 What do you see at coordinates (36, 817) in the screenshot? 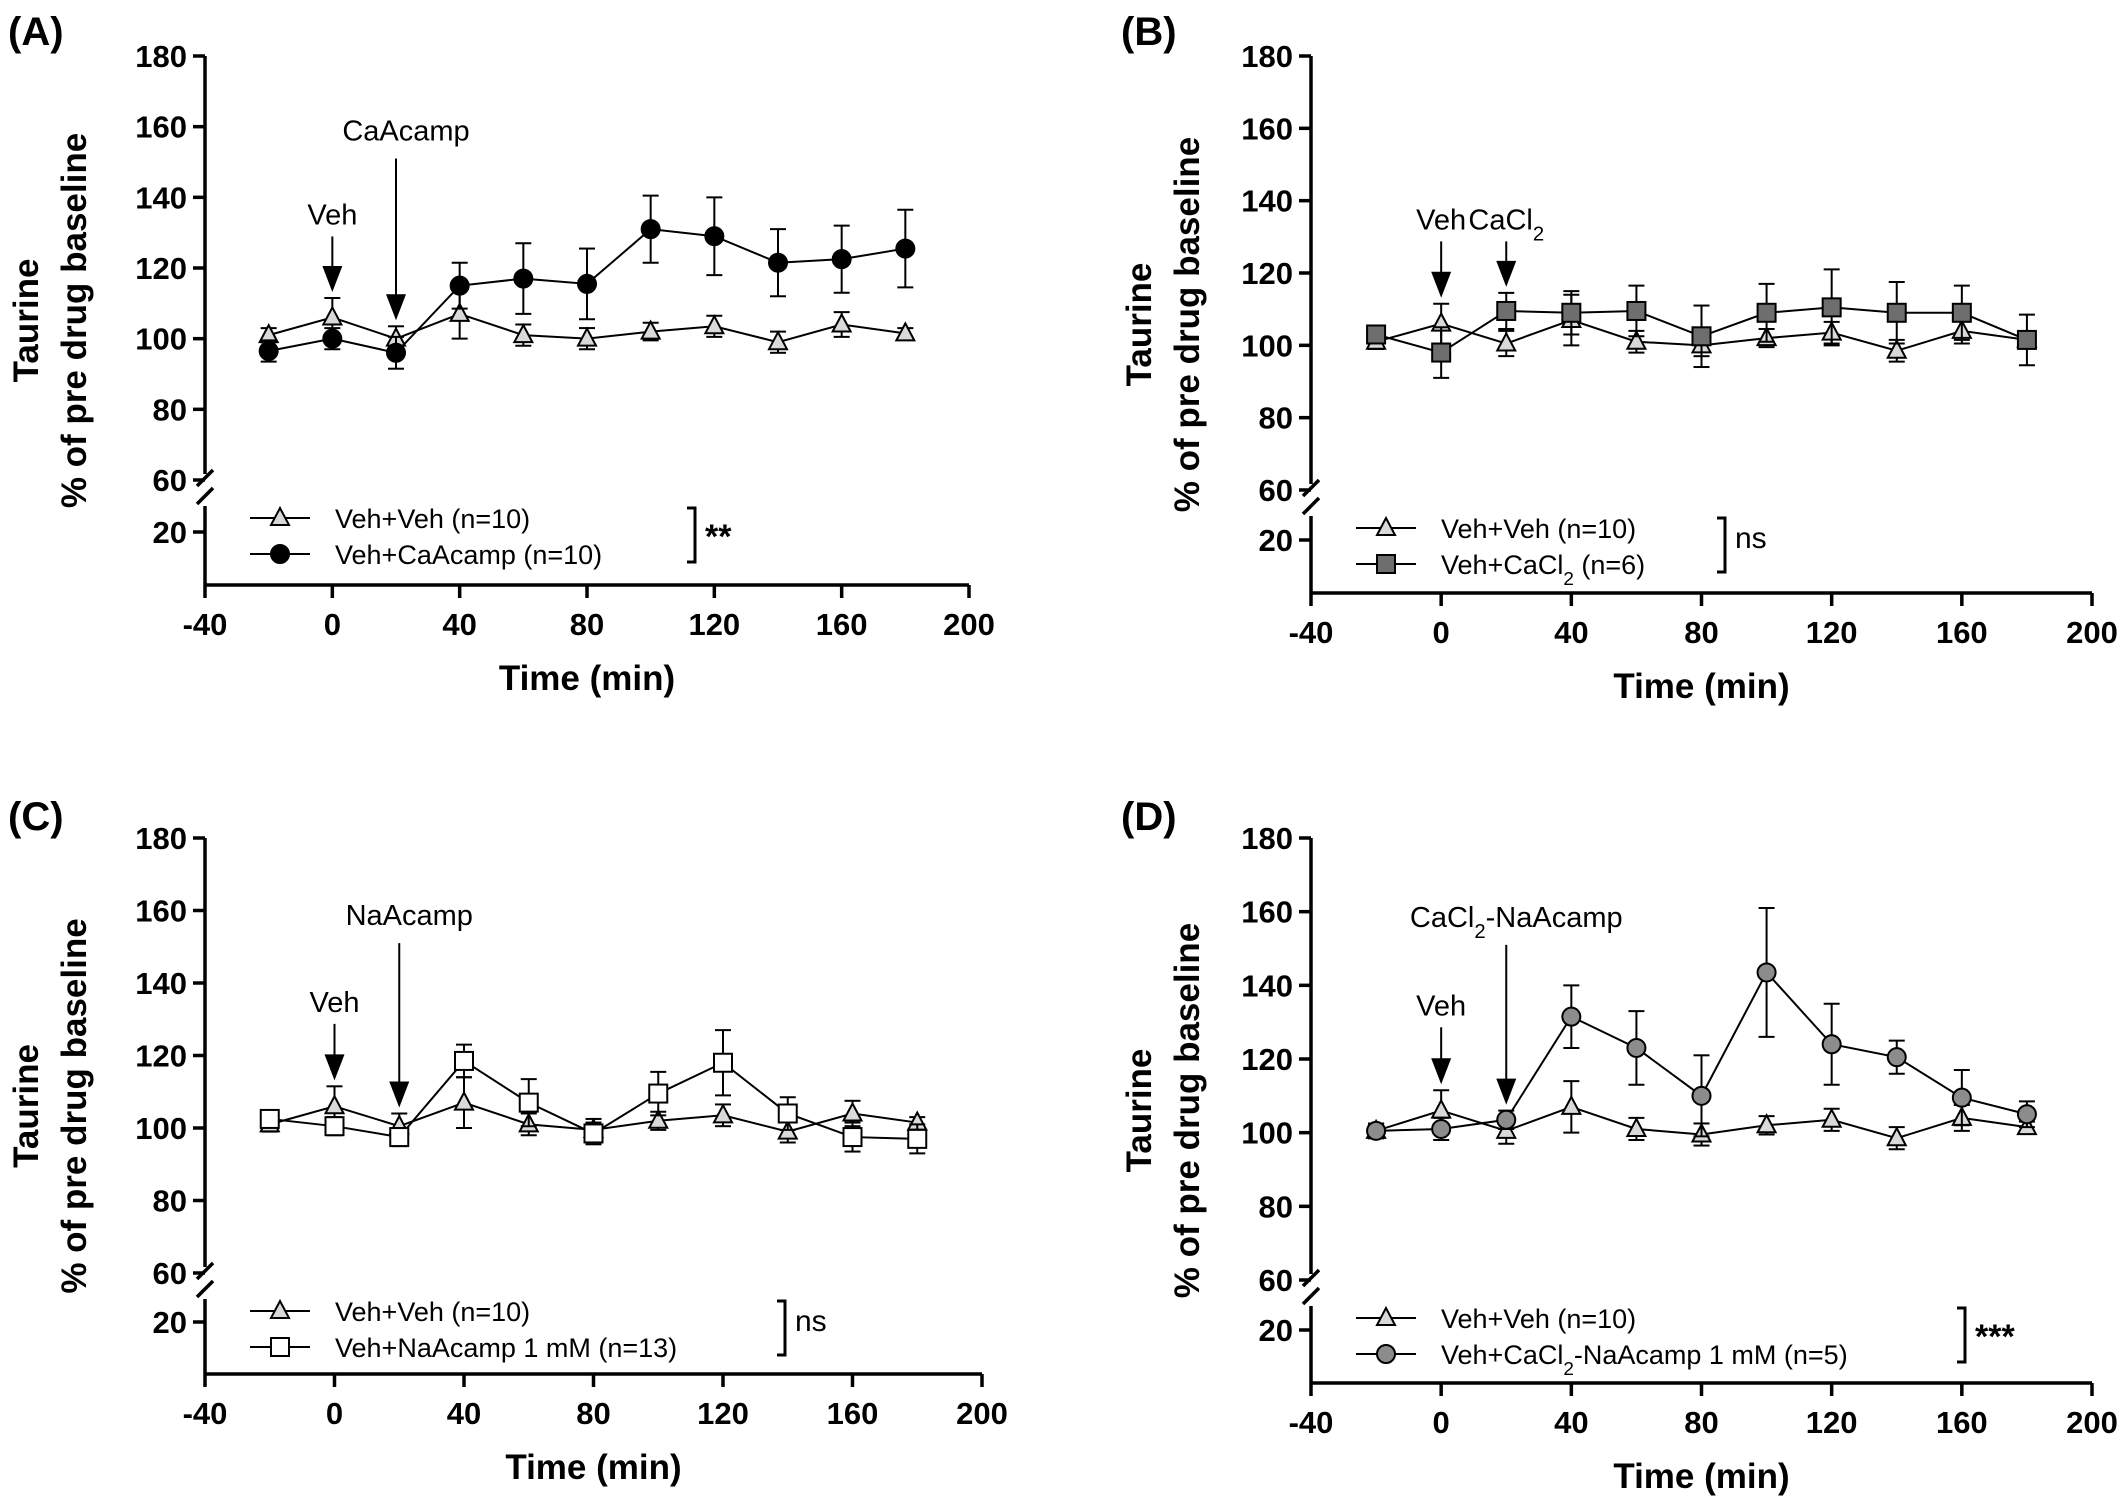
I see `panel-letter: (C)` at bounding box center [36, 817].